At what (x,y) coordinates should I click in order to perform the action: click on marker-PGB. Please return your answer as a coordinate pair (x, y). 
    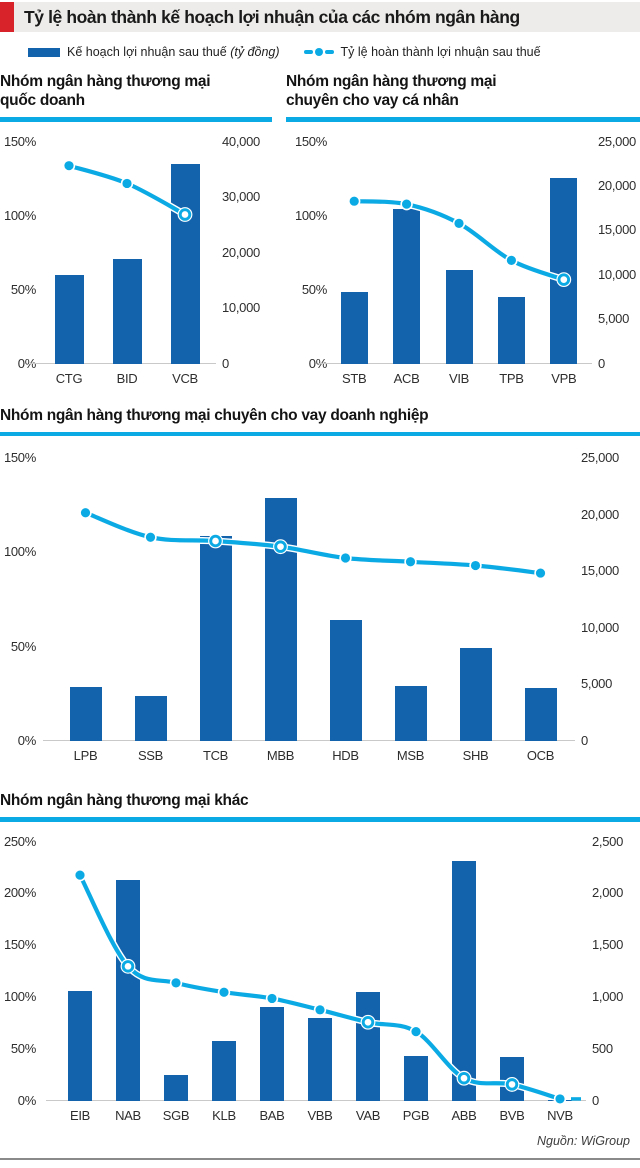
    Looking at the image, I should click on (416, 1031).